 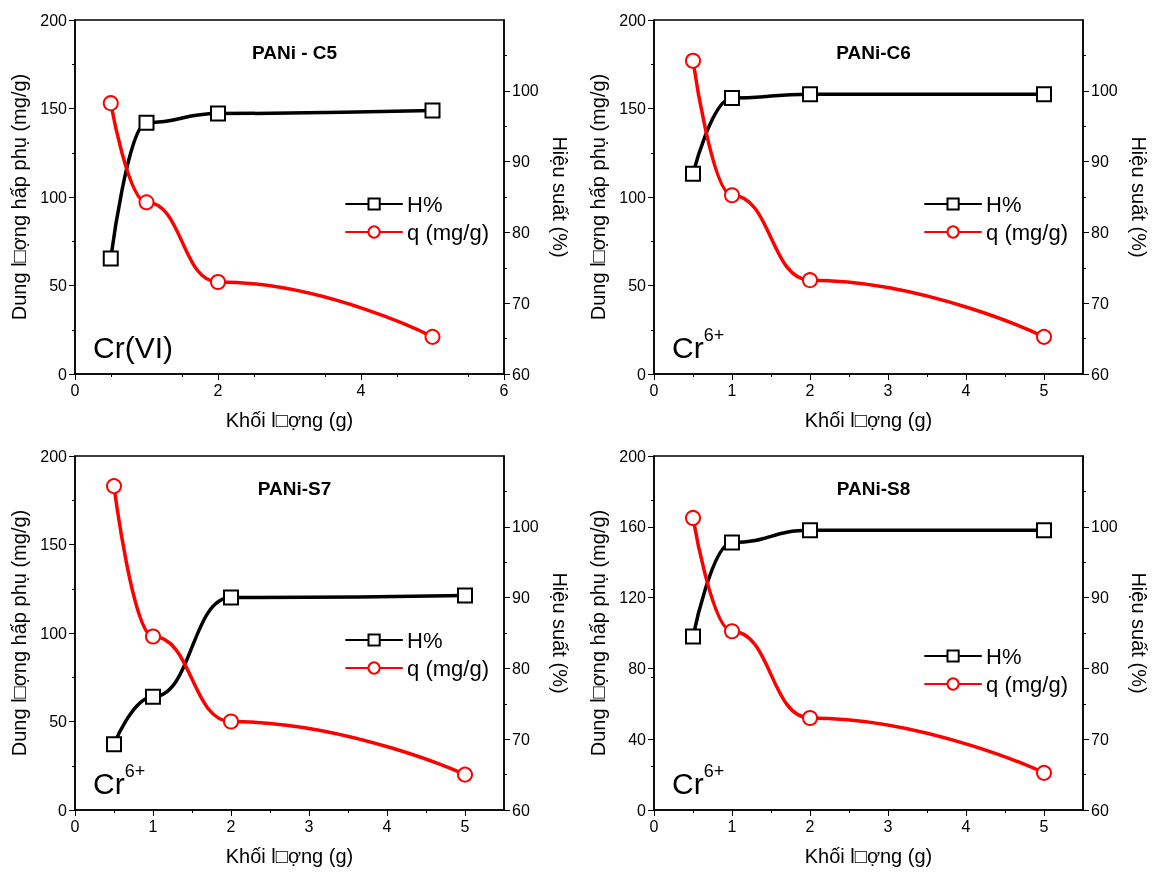 I want to click on x-tick-label: 6, so click(x=504, y=390).